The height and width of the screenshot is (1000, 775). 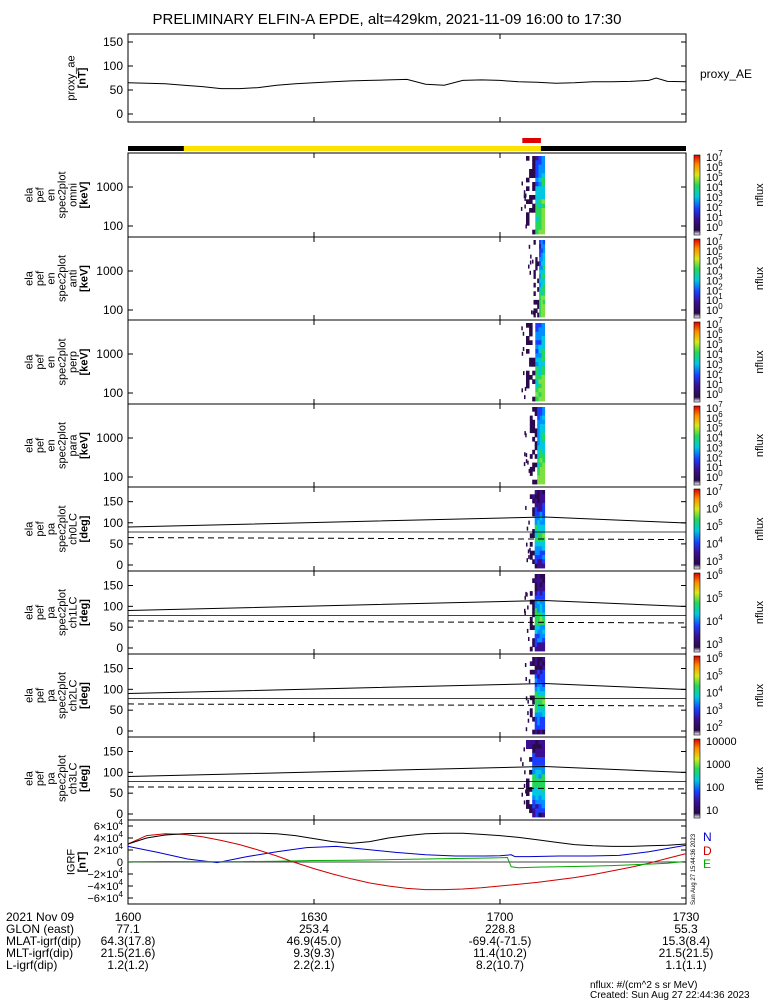 I want to click on footer-value: 15.3(8.4), so click(x=686, y=941).